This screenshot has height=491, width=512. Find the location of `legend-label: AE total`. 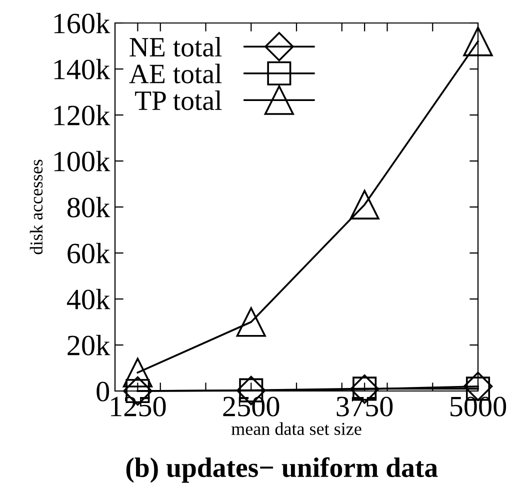

legend-label: AE total is located at coordinates (175, 74).